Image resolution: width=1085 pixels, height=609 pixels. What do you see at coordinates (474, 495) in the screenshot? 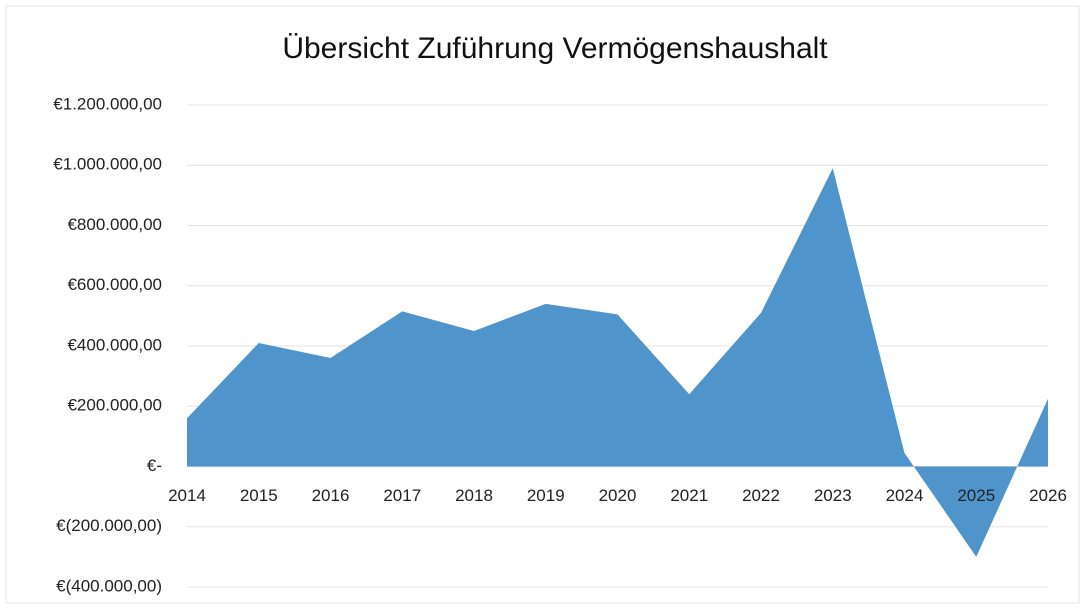
I see `x-tick-label: 2018` at bounding box center [474, 495].